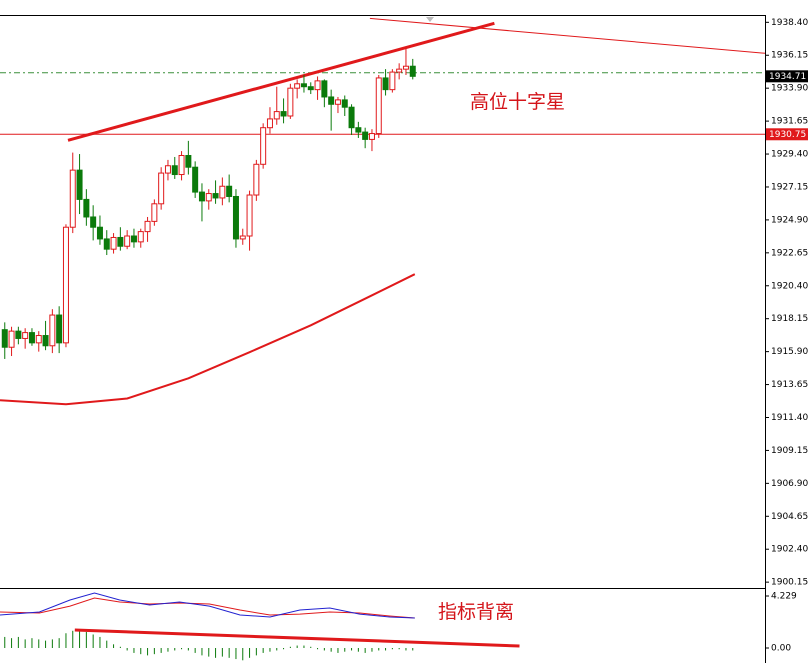 This screenshot has width=808, height=663. Describe the element at coordinates (789, 286) in the screenshot. I see `y-tick-label: 1920.40` at that location.